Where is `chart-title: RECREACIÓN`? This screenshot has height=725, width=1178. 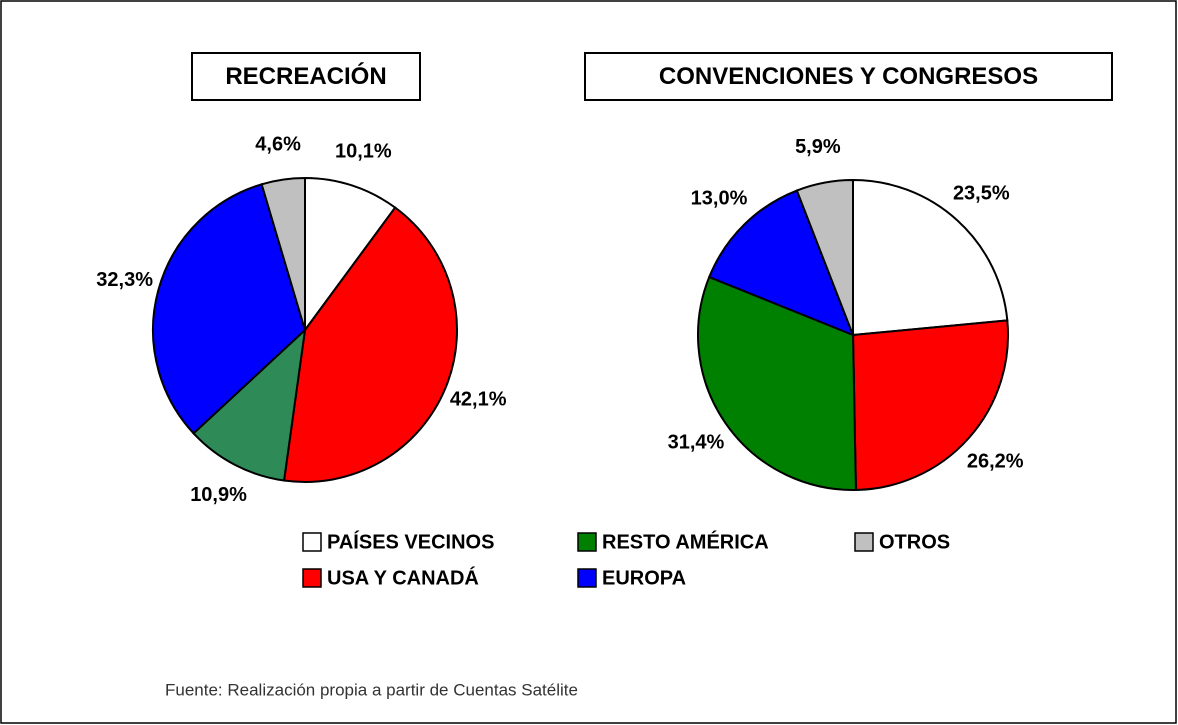
chart-title: RECREACIÓN is located at coordinates (305, 76).